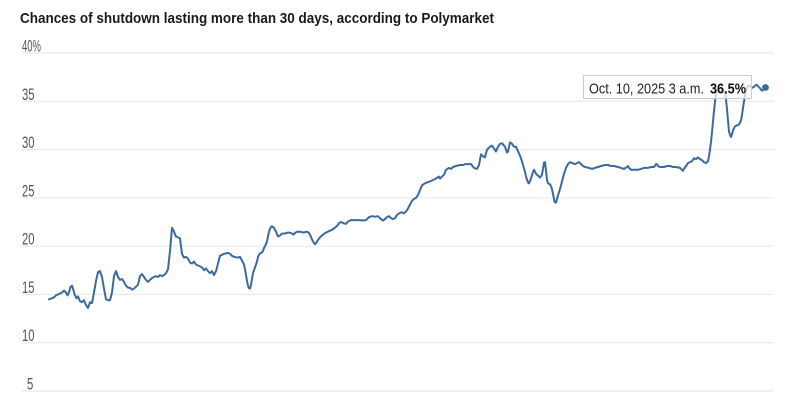  Describe the element at coordinates (28, 142) in the screenshot. I see `svg-text: 30` at that location.